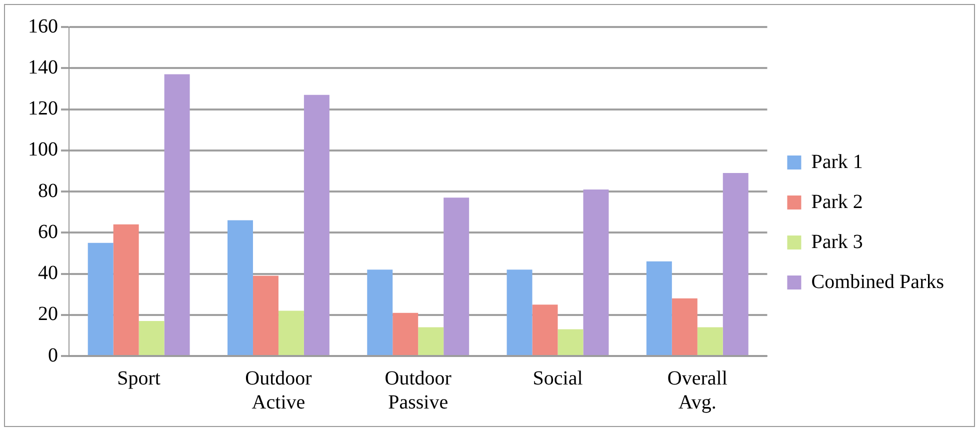  I want to click on y-tick-label: 80, so click(48, 191).